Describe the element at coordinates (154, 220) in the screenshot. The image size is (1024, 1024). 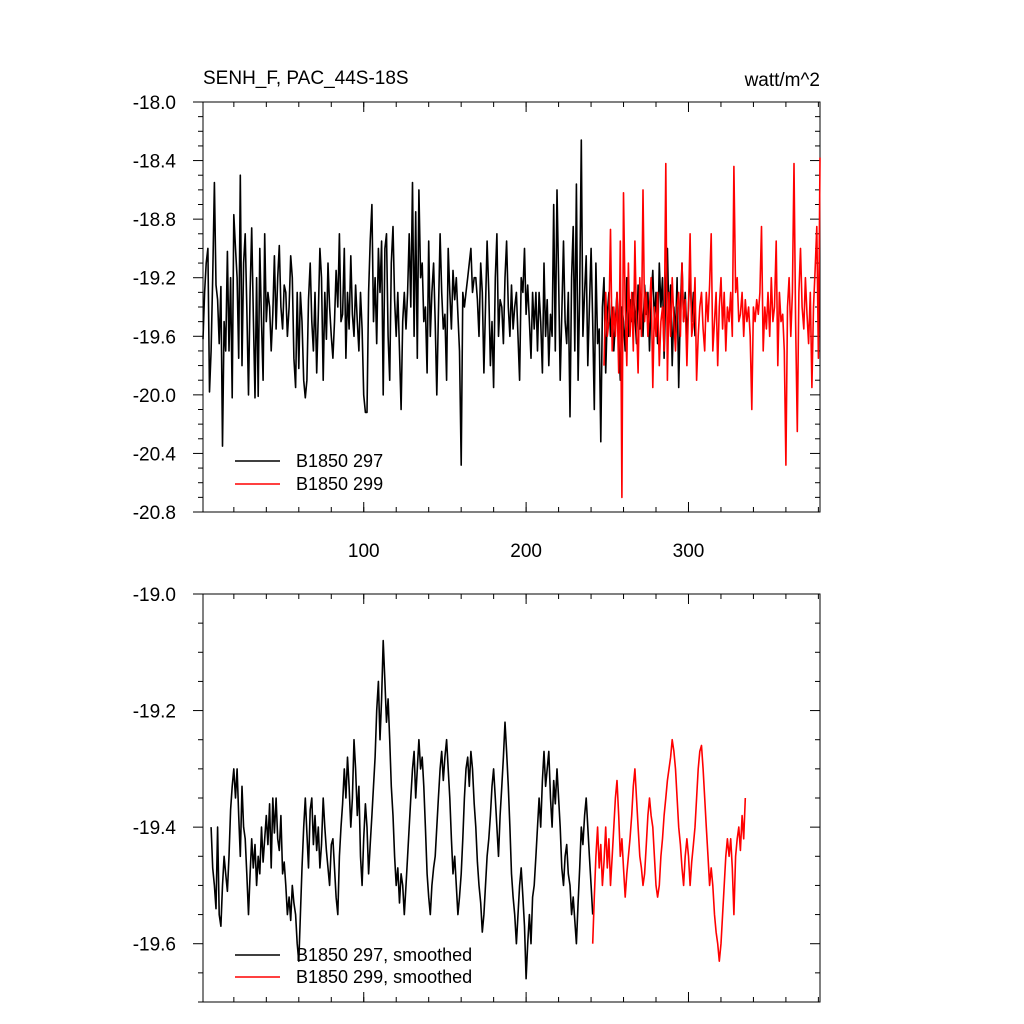
I see `y-tick-label: -18.8` at that location.